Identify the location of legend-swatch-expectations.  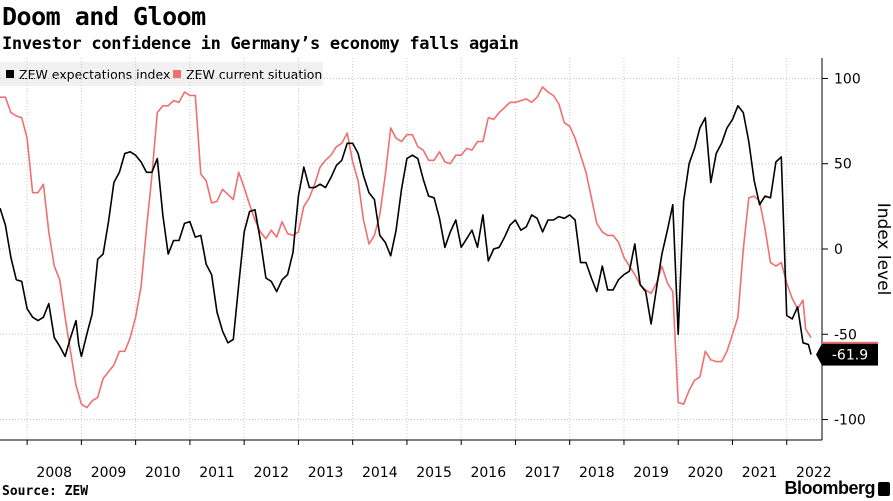
(10, 74).